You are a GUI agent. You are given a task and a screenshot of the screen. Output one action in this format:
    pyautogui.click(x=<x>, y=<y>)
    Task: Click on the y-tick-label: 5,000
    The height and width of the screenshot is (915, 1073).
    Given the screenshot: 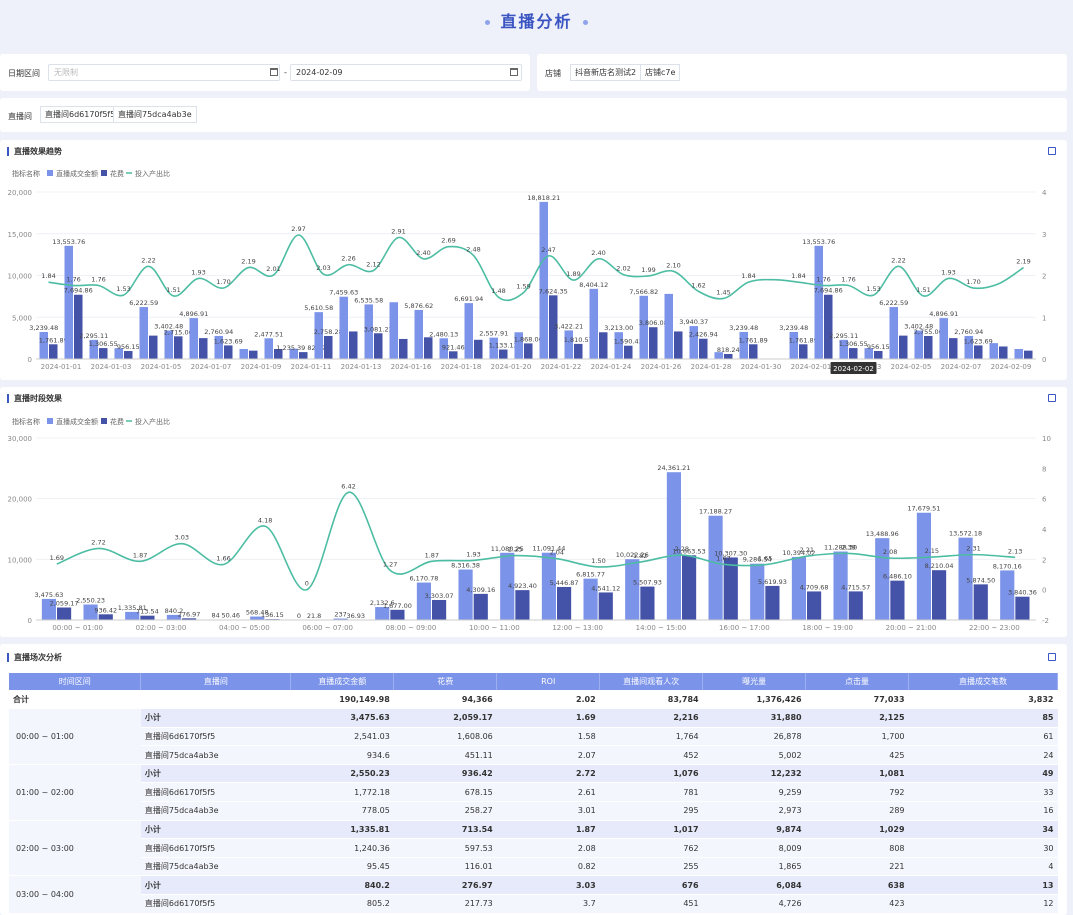 What is the action you would take?
    pyautogui.click(x=22, y=318)
    